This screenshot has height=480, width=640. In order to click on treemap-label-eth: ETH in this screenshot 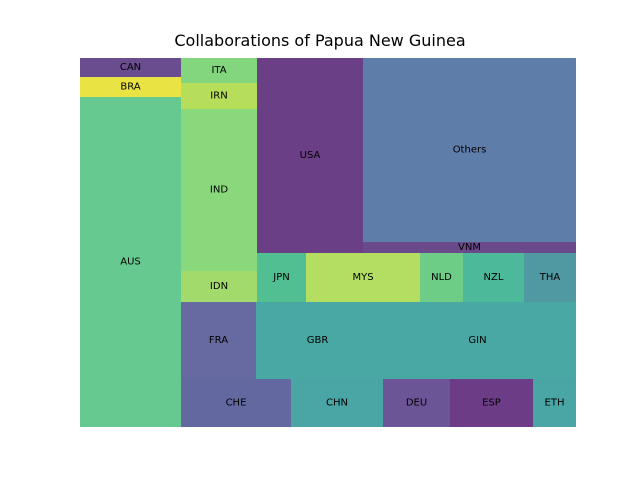, I will do `click(555, 403)`.